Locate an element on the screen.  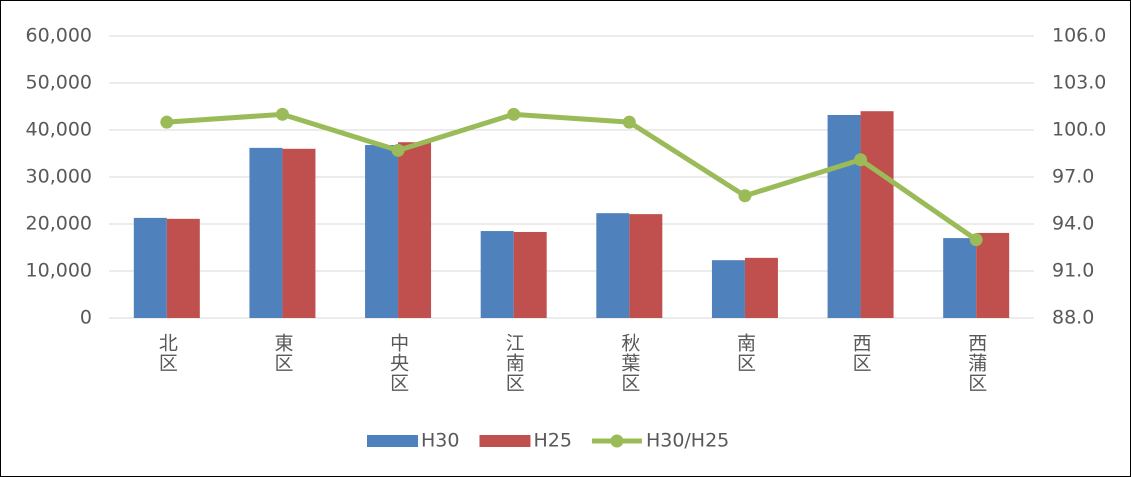
y2-tick-label: 100.0 is located at coordinates (1079, 130).